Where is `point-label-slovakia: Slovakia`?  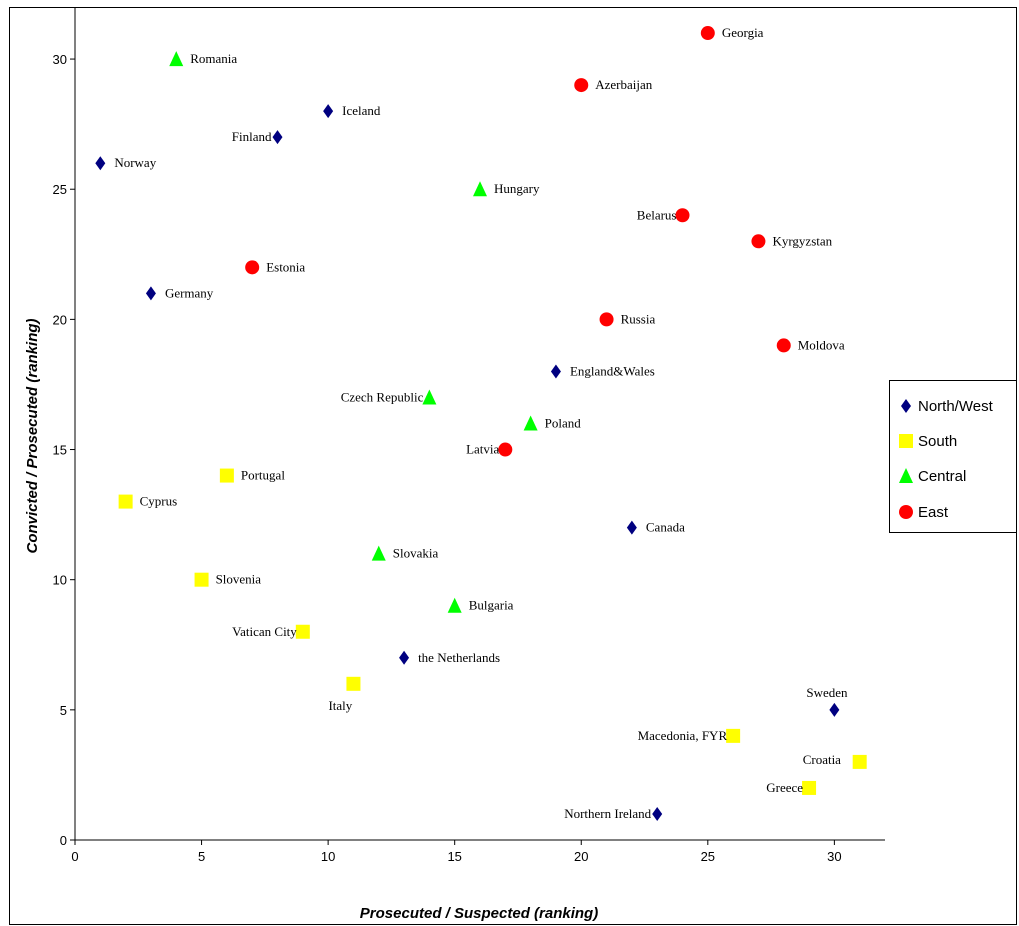 point-label-slovakia: Slovakia is located at coordinates (416, 553).